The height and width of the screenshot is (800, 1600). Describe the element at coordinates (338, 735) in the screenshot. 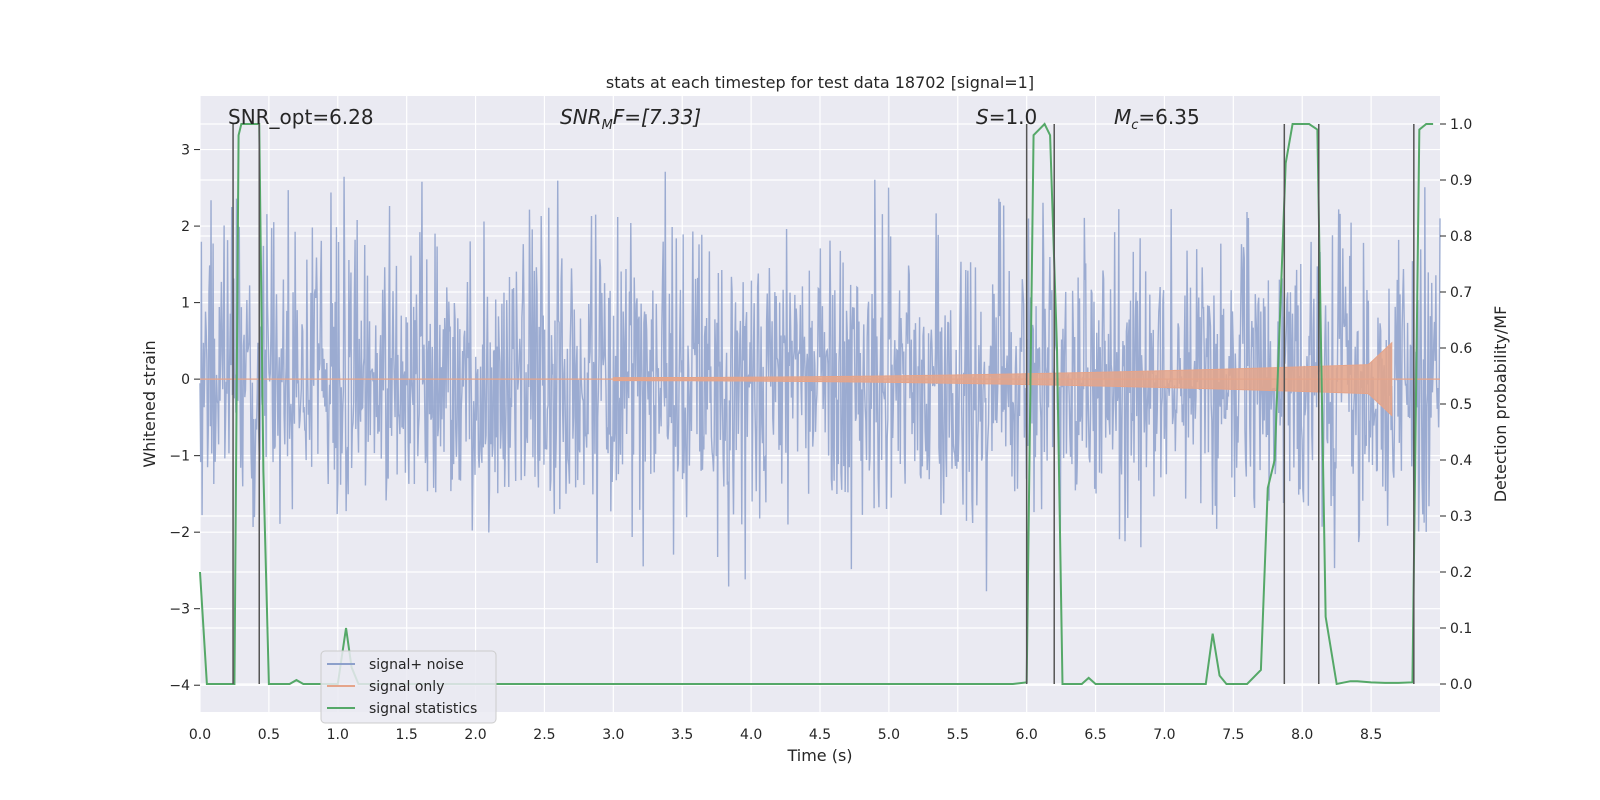

I see `x-tick-label: 1.0` at that location.